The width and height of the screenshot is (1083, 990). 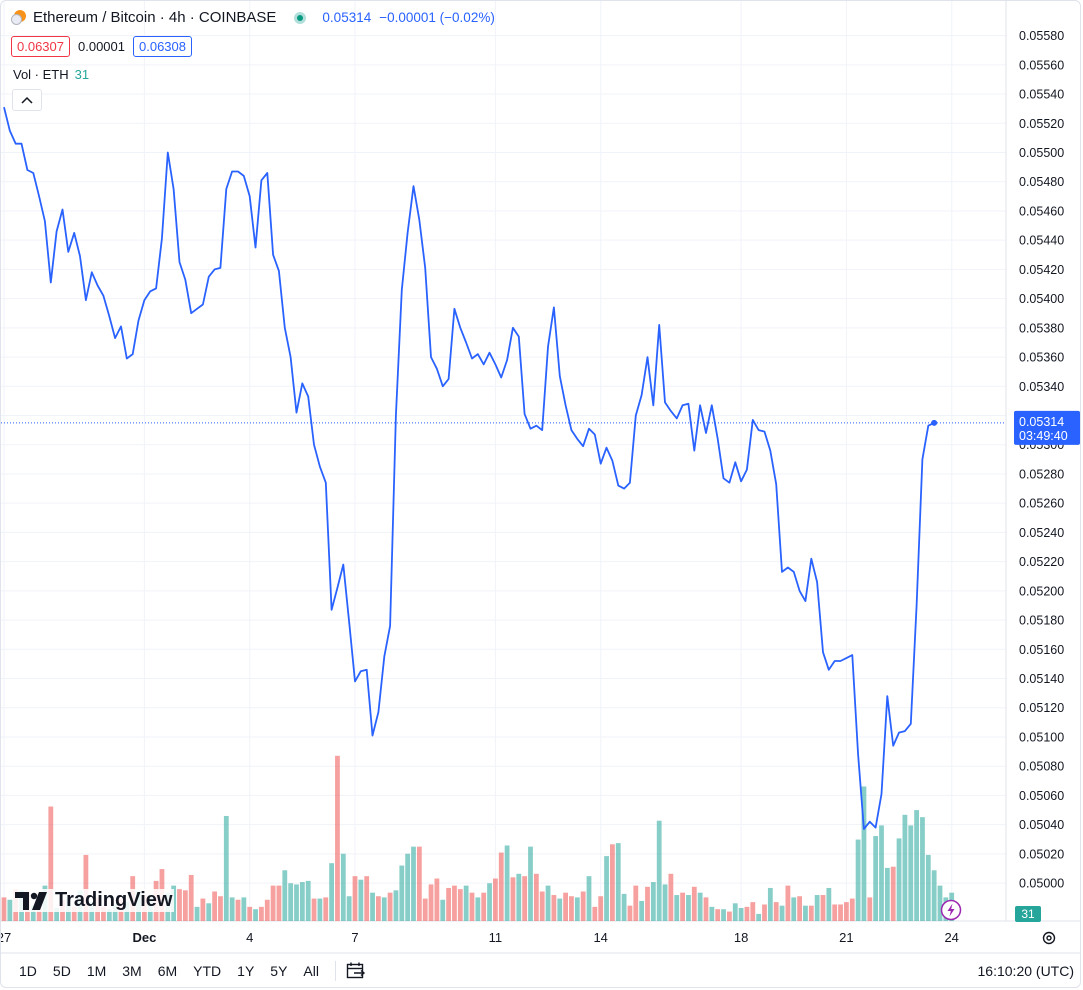 I want to click on sell-button: 0.06307, so click(x=40, y=46).